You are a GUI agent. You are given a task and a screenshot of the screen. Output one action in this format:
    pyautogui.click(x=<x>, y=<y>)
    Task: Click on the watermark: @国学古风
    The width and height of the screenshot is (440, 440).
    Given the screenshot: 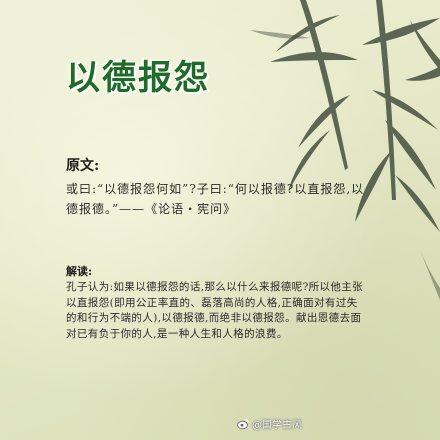 What is the action you would take?
    pyautogui.click(x=269, y=423)
    